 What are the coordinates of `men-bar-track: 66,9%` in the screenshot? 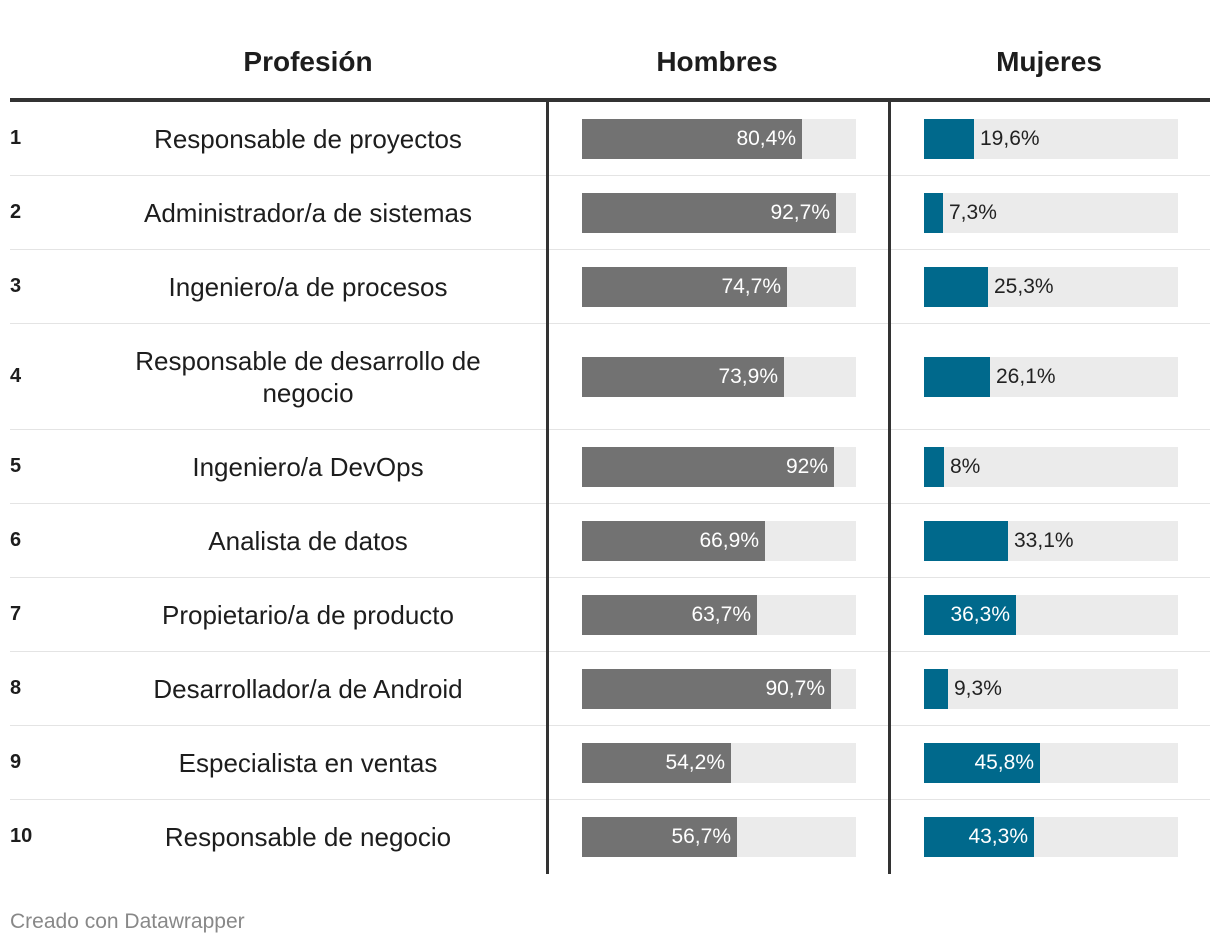 It's located at (719, 540).